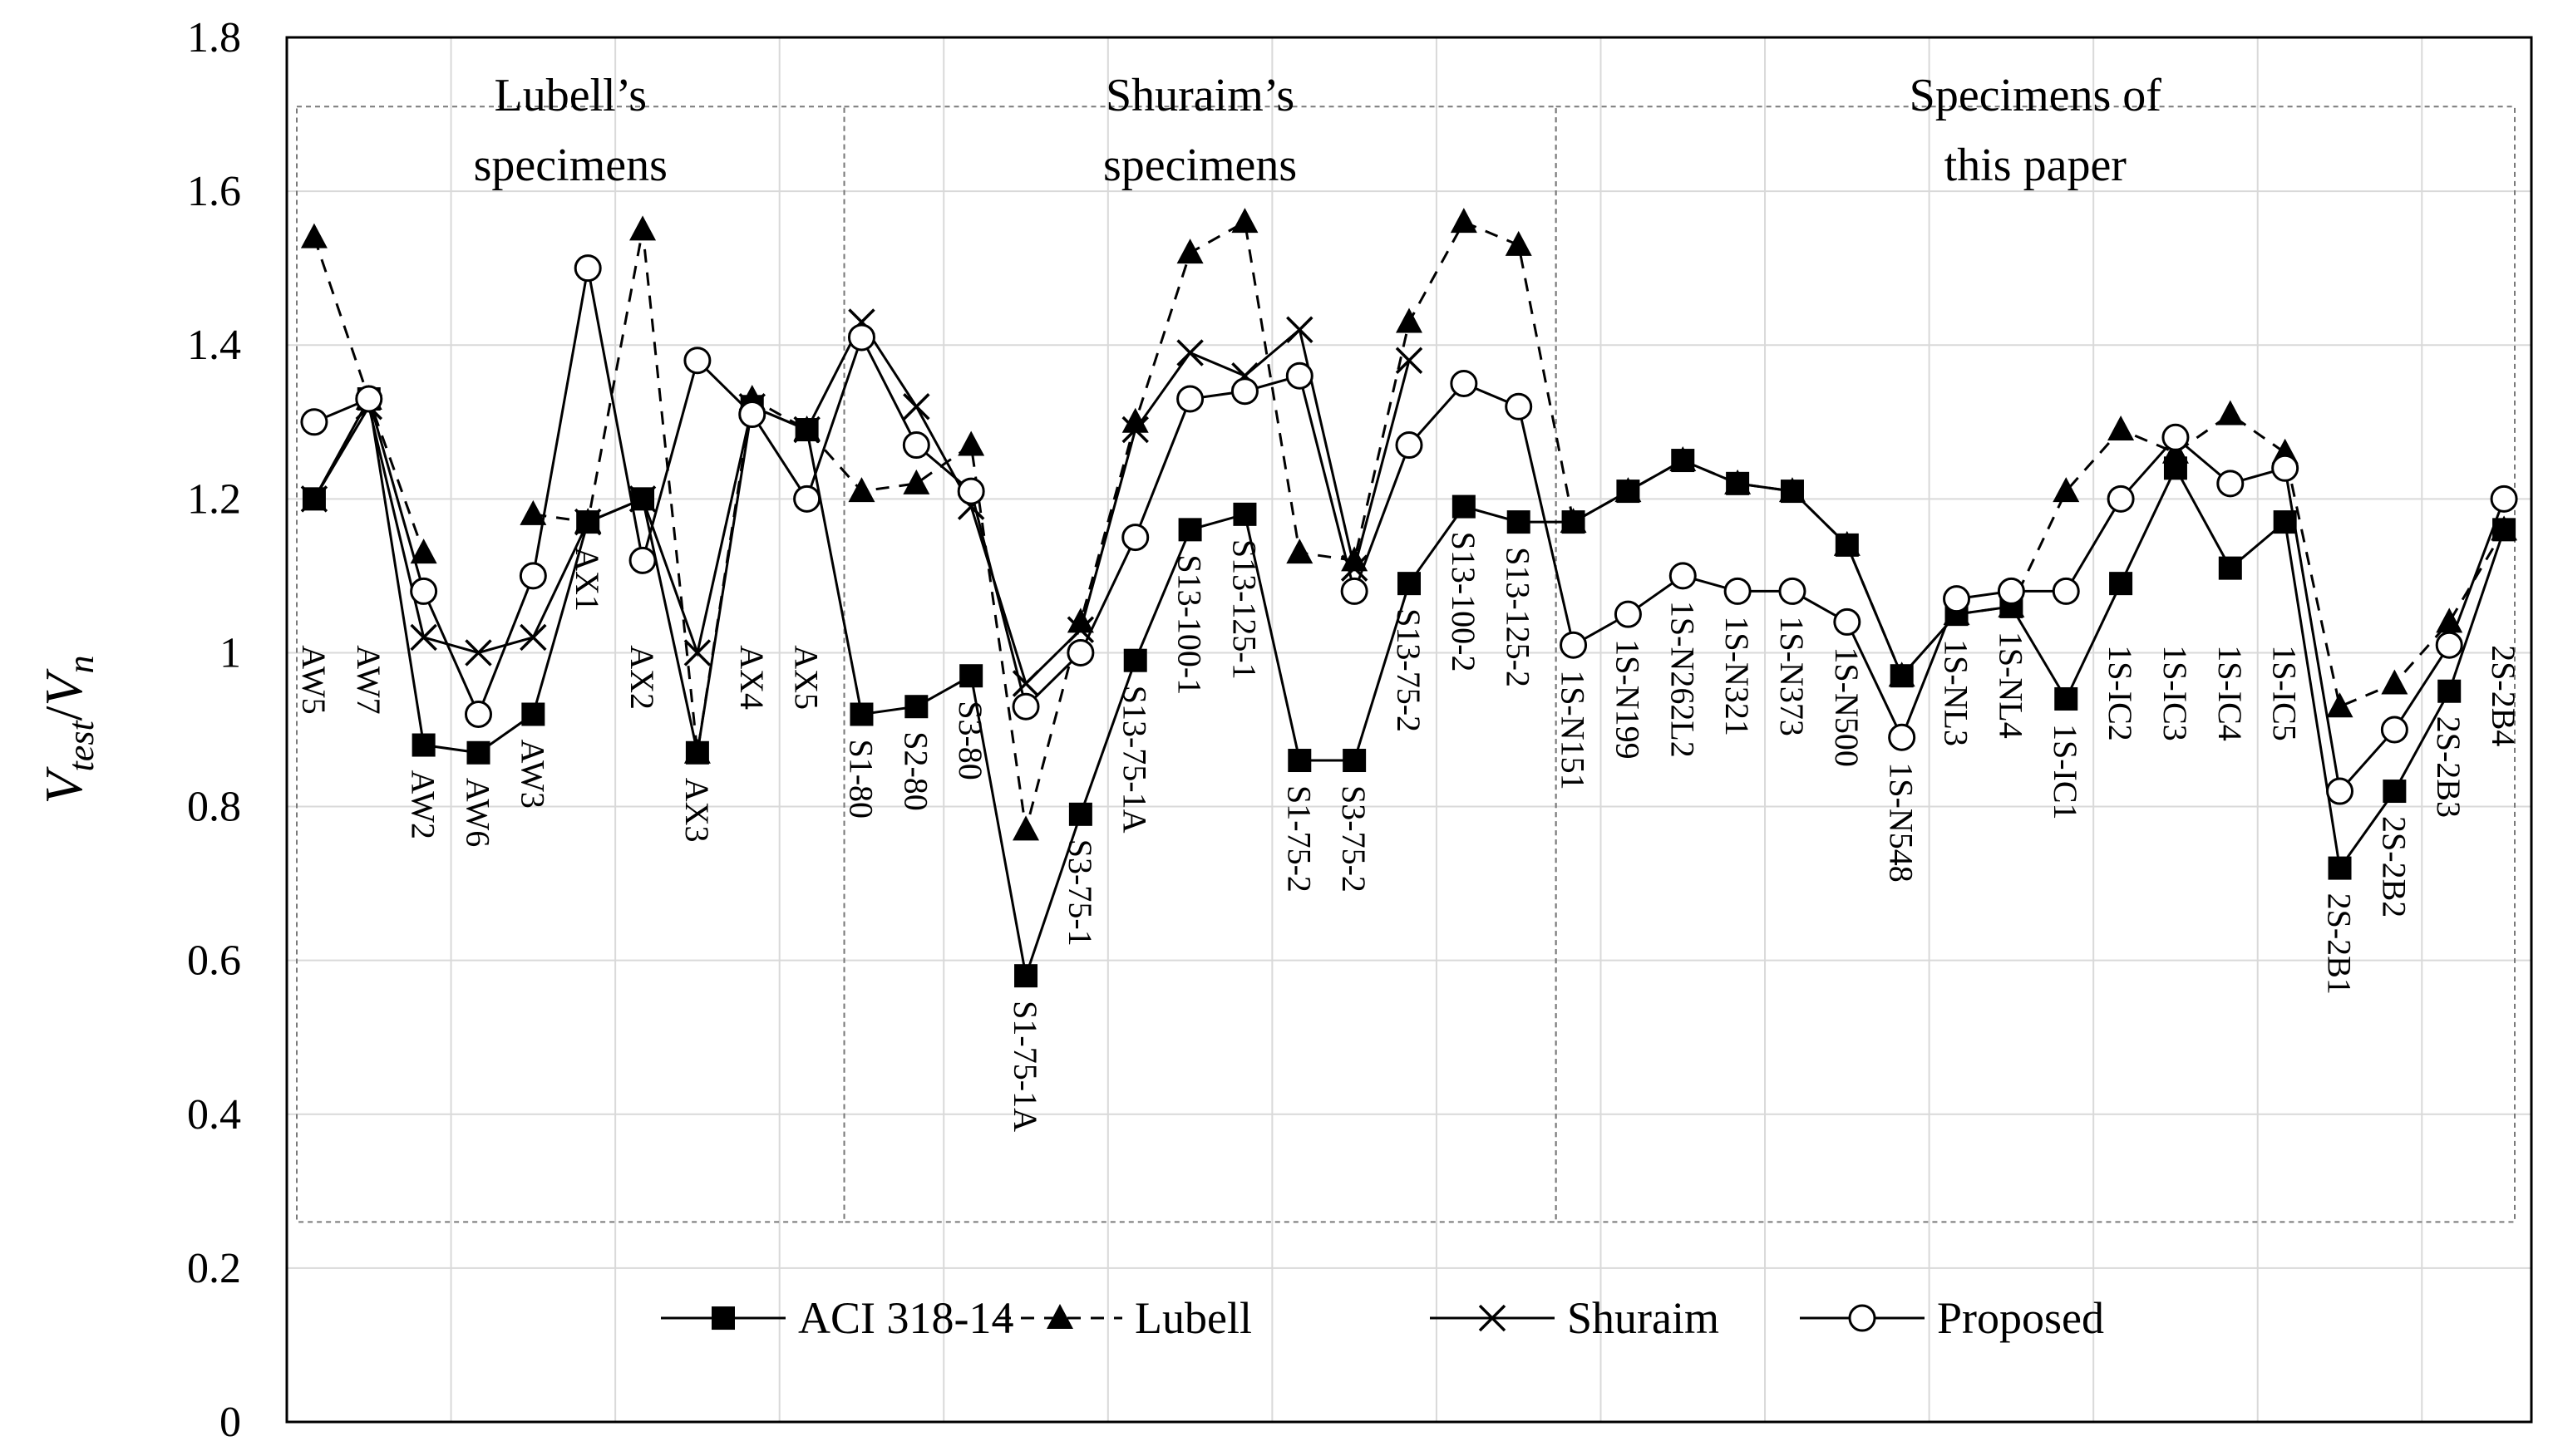  I want to click on category-label: 1S-IC2, so click(2120, 693).